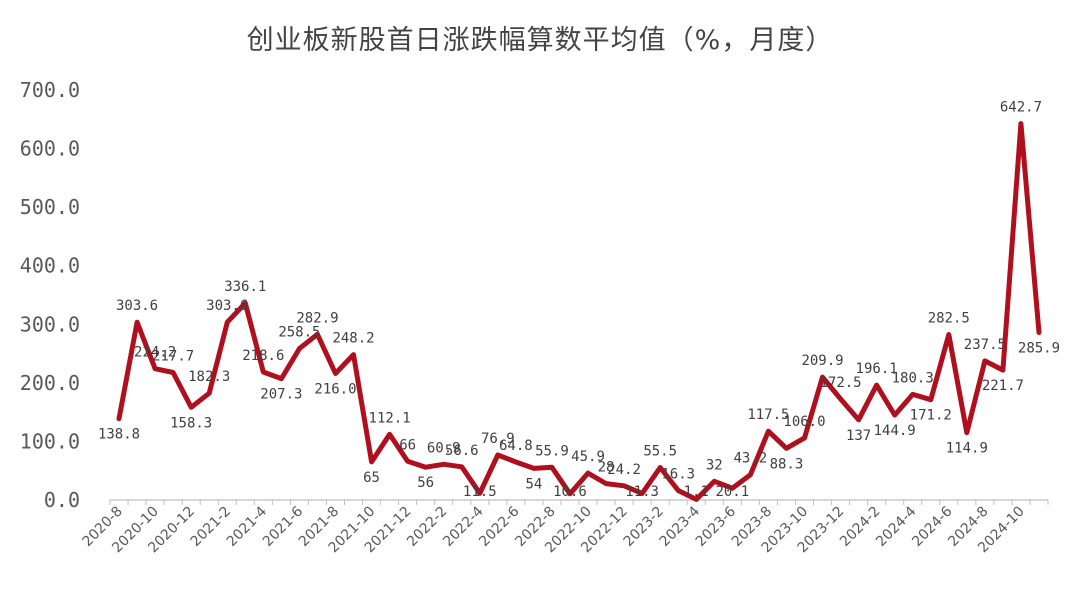 This screenshot has width=1080, height=592. What do you see at coordinates (1003, 386) in the screenshot?
I see `data-label: 221.7` at bounding box center [1003, 386].